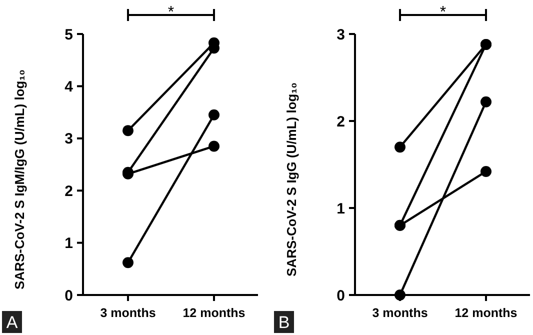 This screenshot has width=533, height=335. Describe the element at coordinates (68, 35) in the screenshot. I see `y-tick-label: 5` at that location.